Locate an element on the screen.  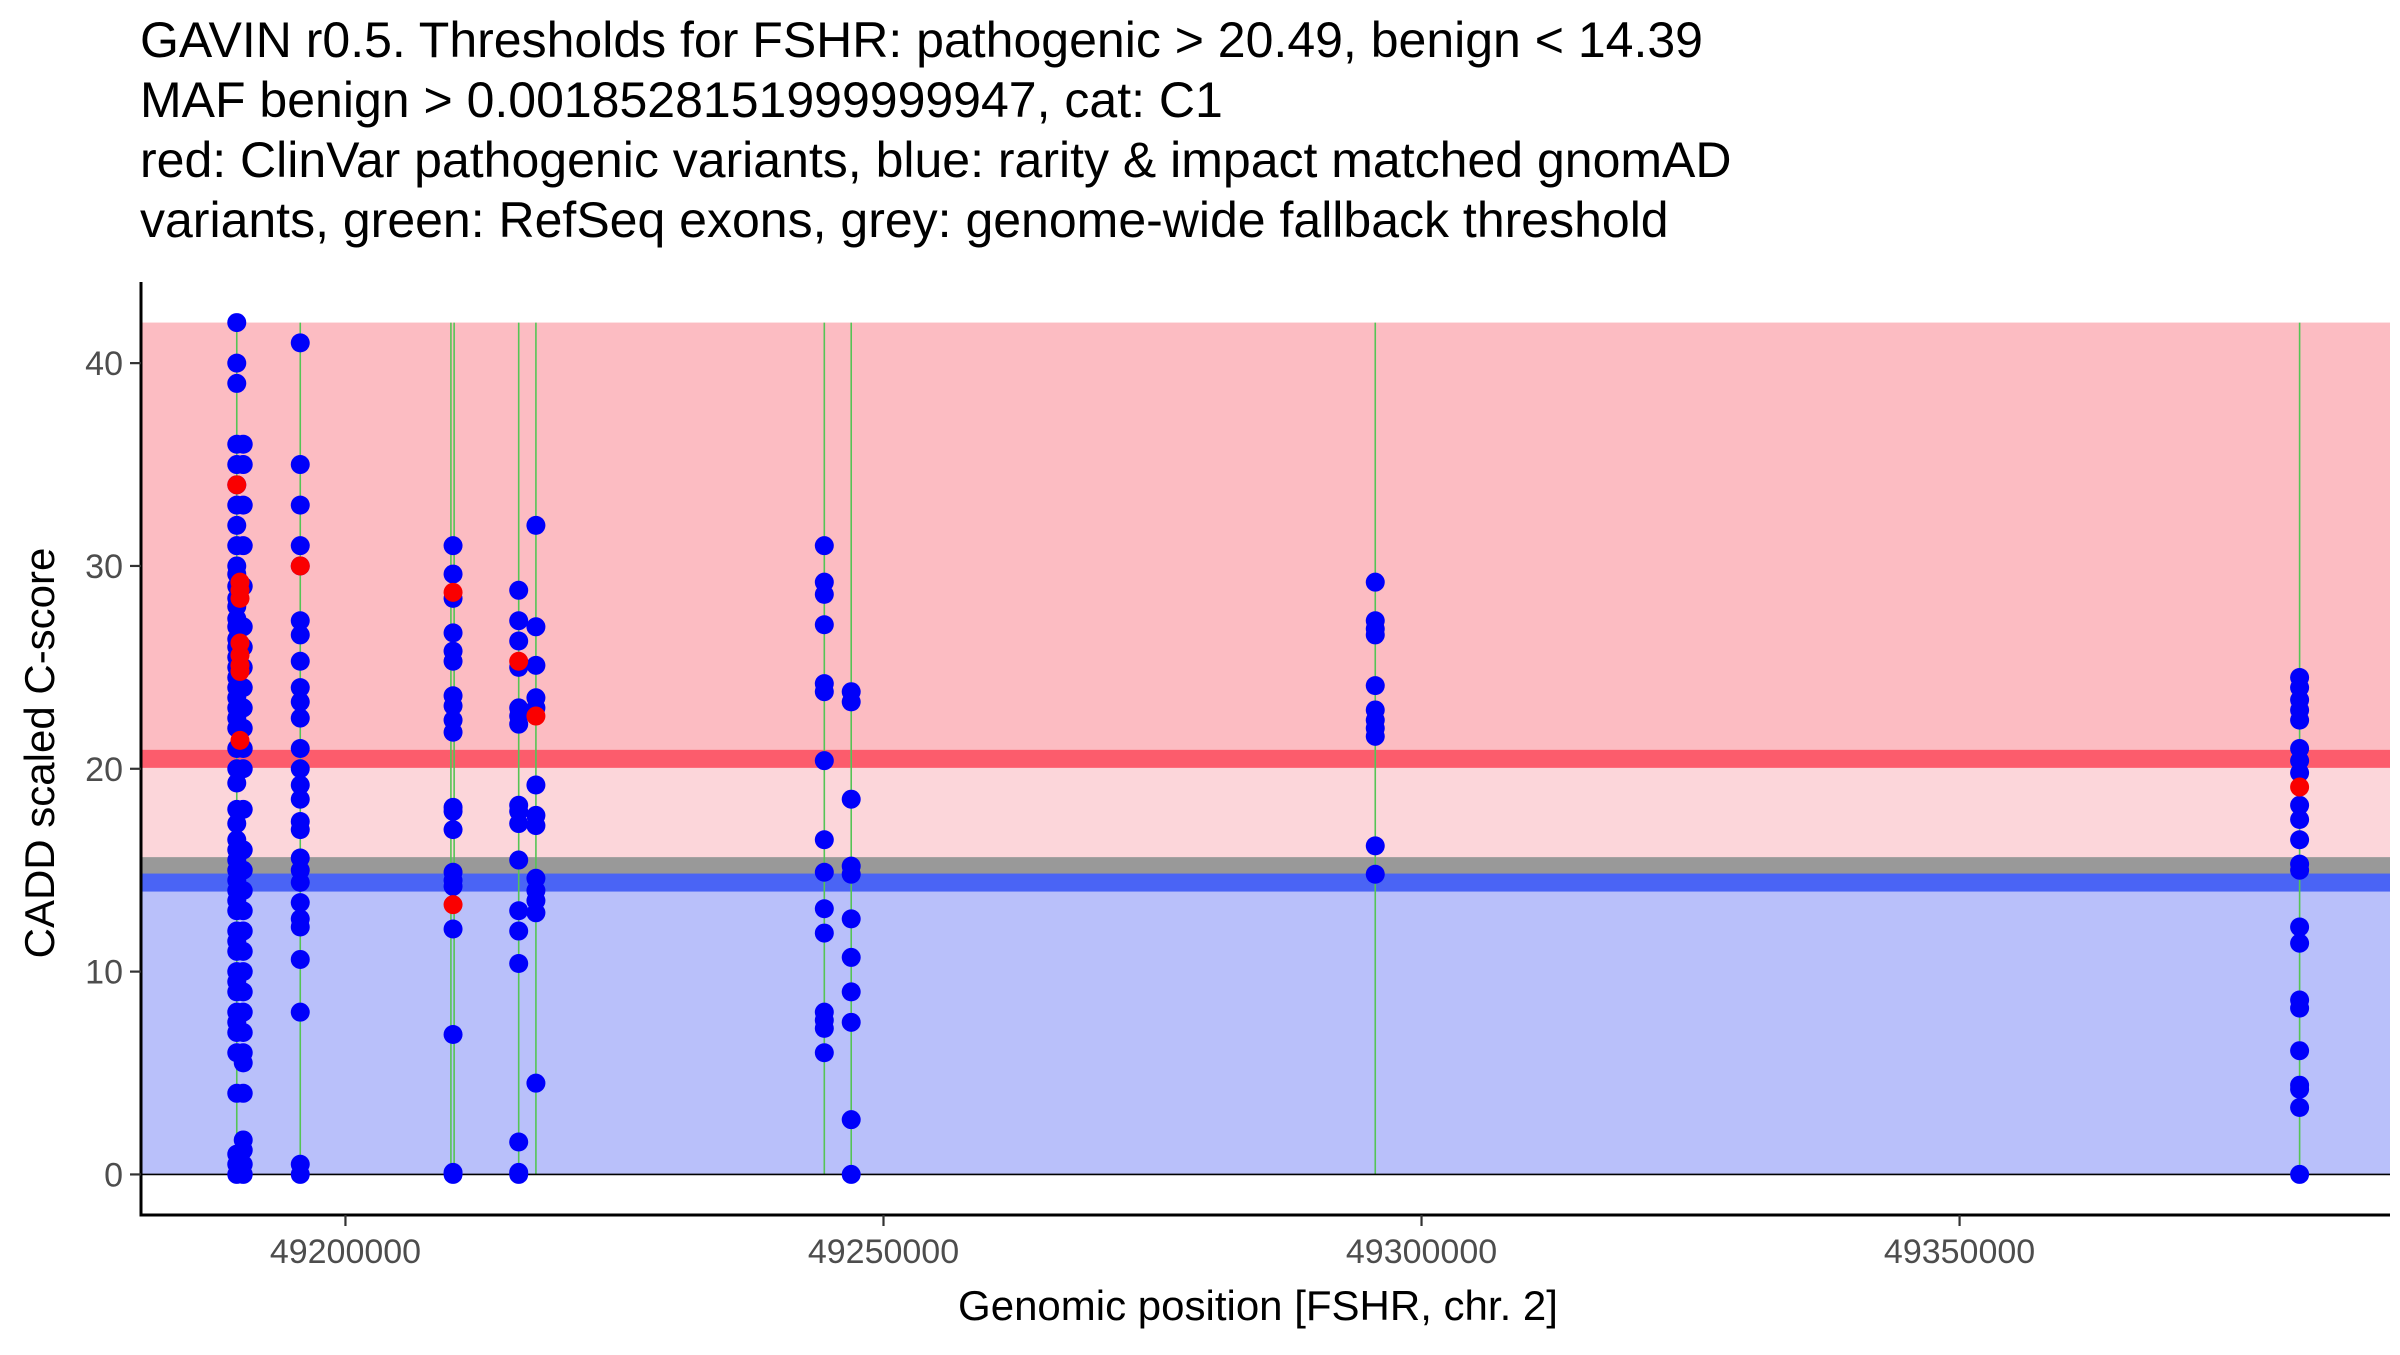
threshold-lines is located at coordinates (1265, 820).